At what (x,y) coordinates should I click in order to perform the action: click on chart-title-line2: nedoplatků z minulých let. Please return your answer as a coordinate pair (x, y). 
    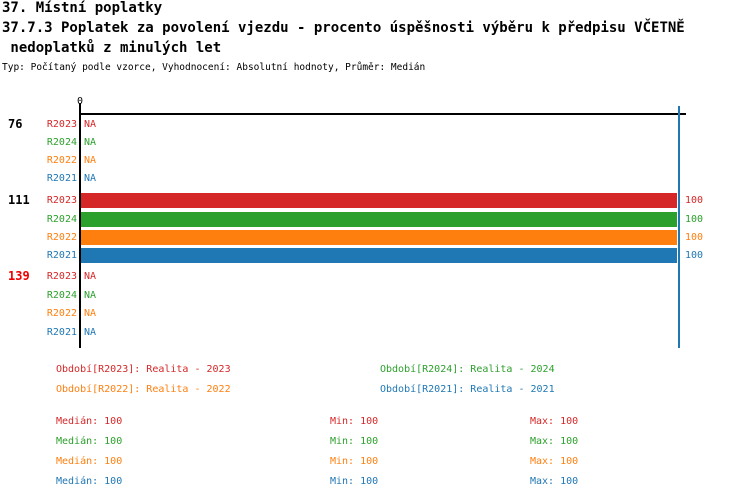
    Looking at the image, I should click on (112, 48).